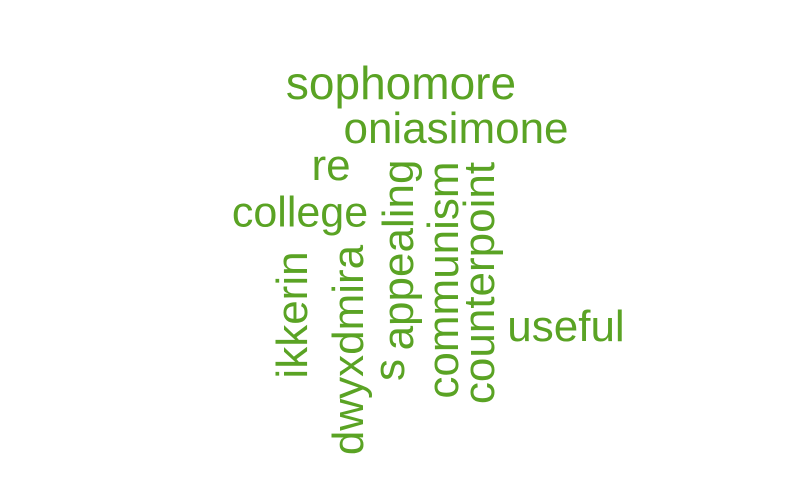 Image resolution: width=800 pixels, height=500 pixels. What do you see at coordinates (456, 128) in the screenshot?
I see `word-oniasimone: oniasimone` at bounding box center [456, 128].